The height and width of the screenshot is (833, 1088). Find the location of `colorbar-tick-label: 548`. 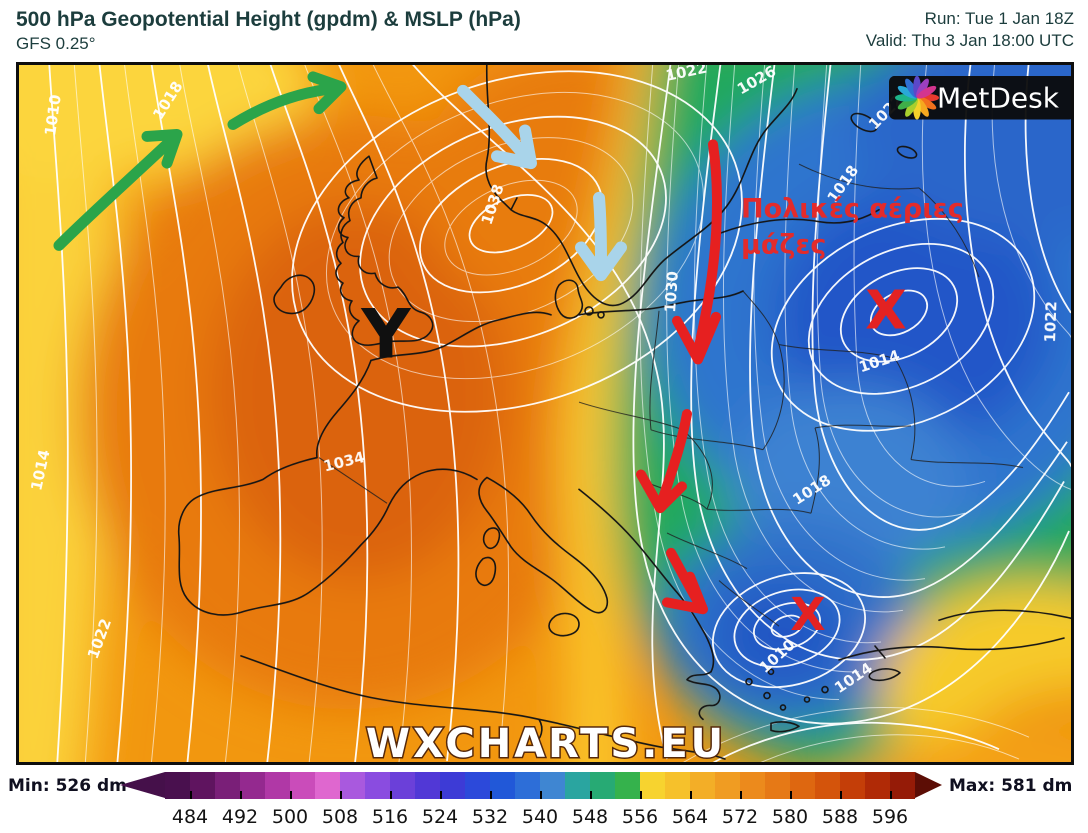

colorbar-tick-label: 548 is located at coordinates (590, 817).